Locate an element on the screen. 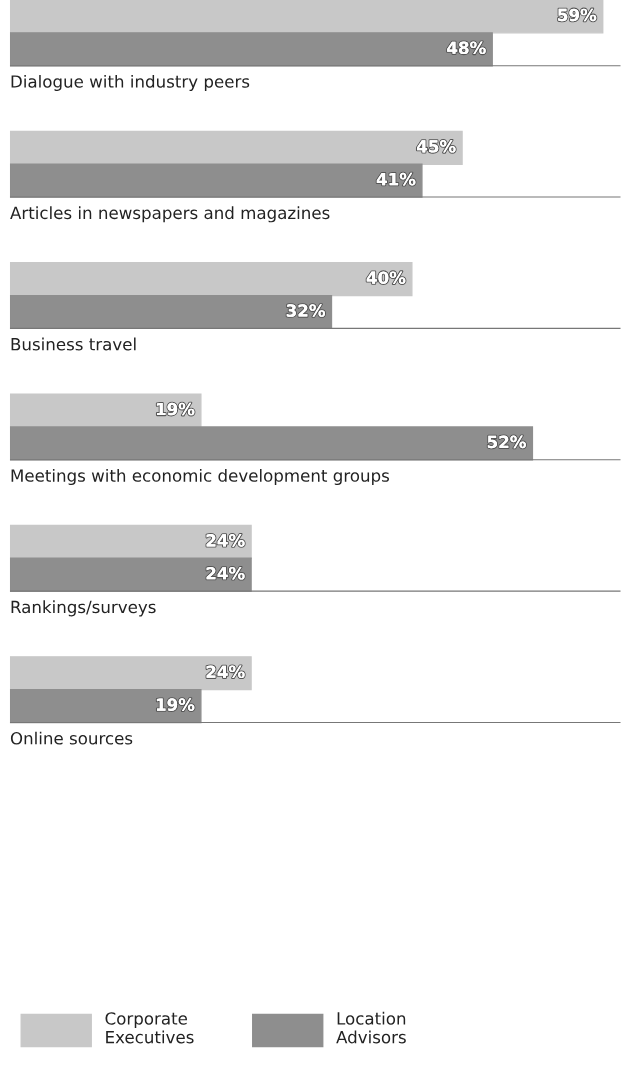 The height and width of the screenshot is (1067, 623). y-tick-label: Business travel is located at coordinates (73, 344).